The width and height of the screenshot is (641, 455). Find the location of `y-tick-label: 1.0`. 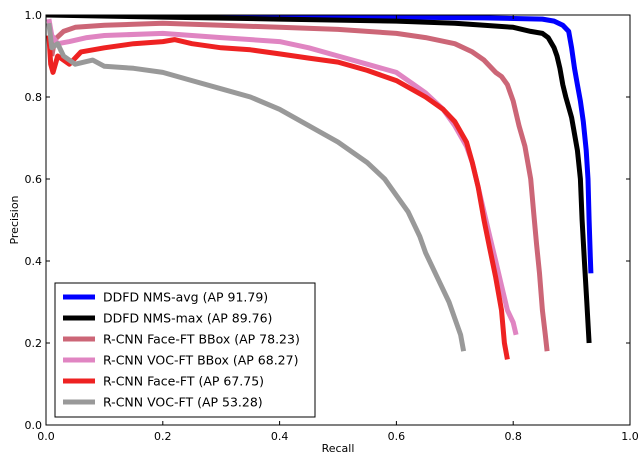

y-tick-label: 1.0 is located at coordinates (34, 15).